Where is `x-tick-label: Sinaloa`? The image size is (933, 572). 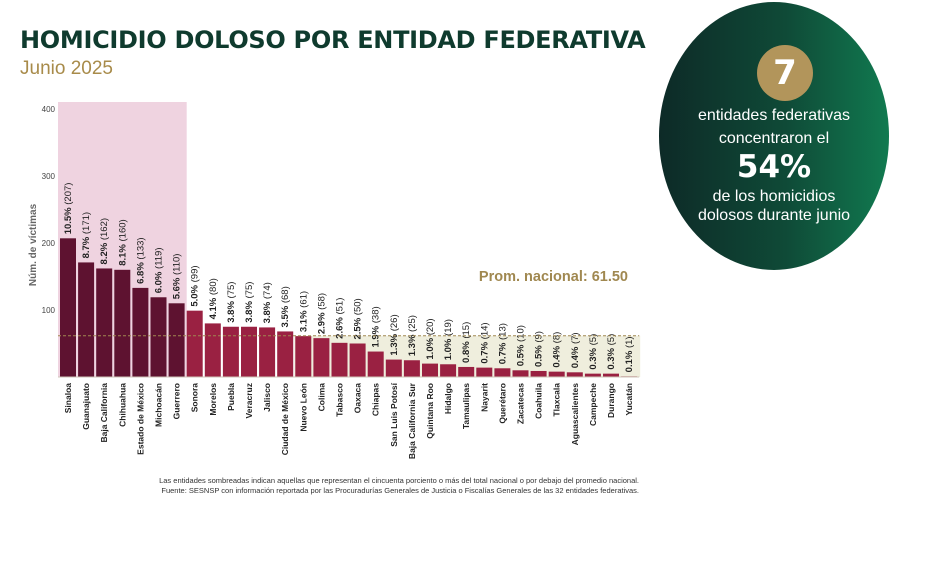
x-tick-label: Sinaloa is located at coordinates (68, 398).